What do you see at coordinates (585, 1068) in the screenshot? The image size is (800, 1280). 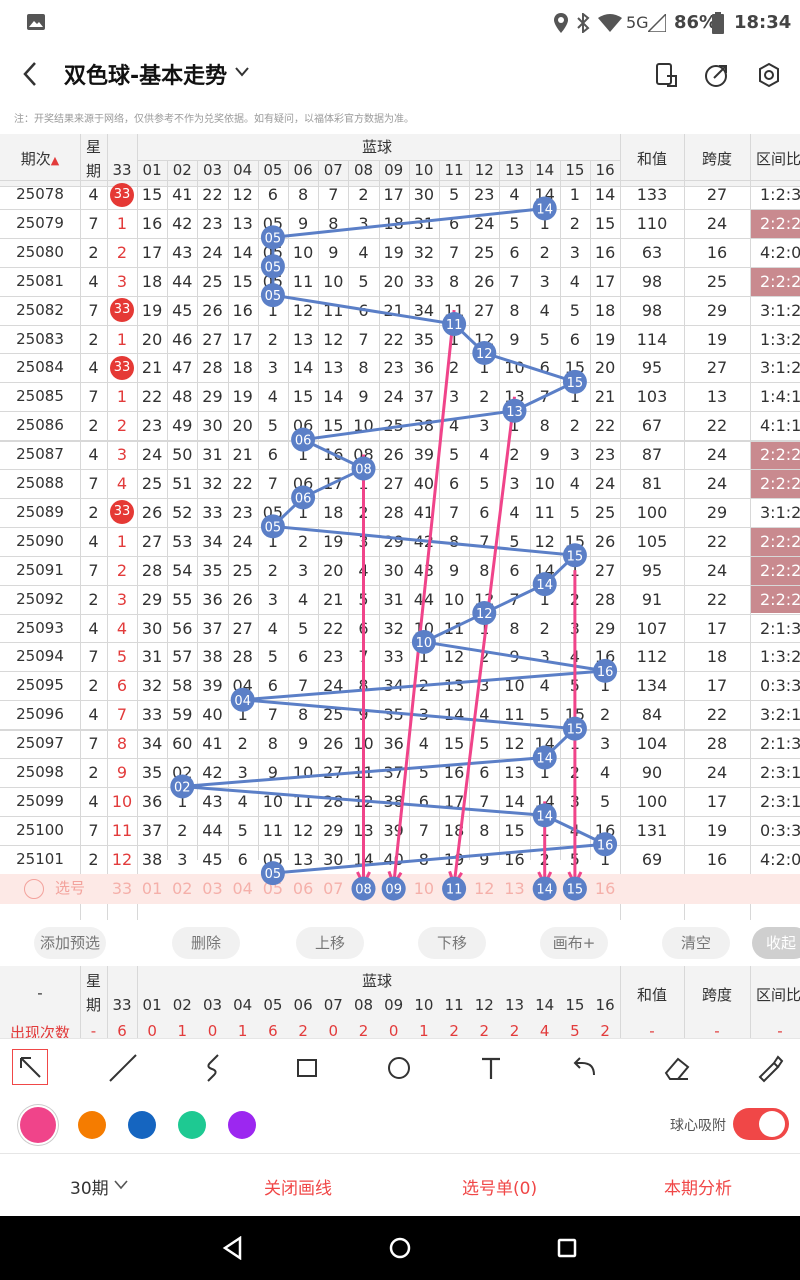 I see `undo-icon` at bounding box center [585, 1068].